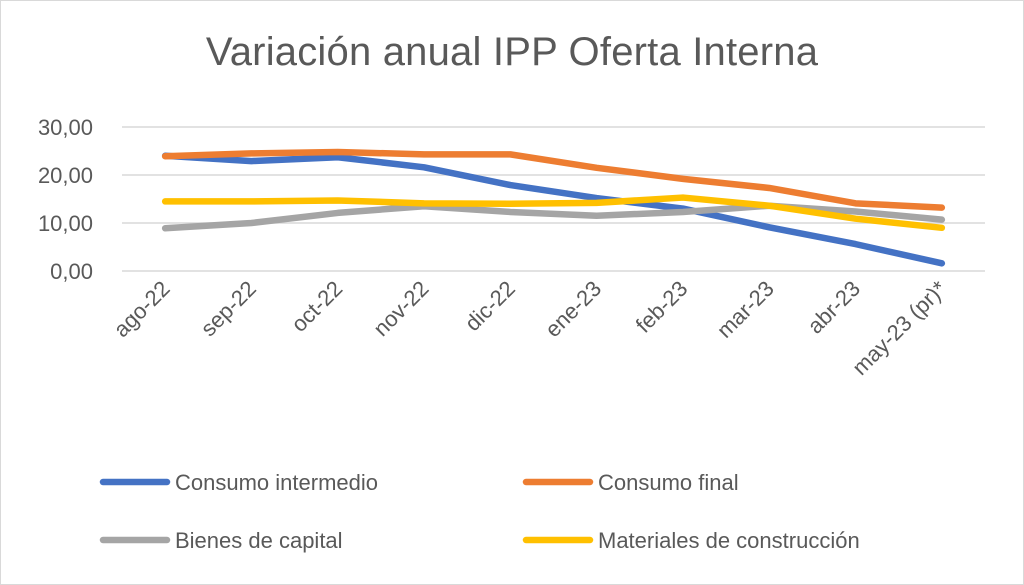 Image resolution: width=1024 pixels, height=585 pixels. What do you see at coordinates (400, 308) in the screenshot?
I see `x-tick-label: nov-22` at bounding box center [400, 308].